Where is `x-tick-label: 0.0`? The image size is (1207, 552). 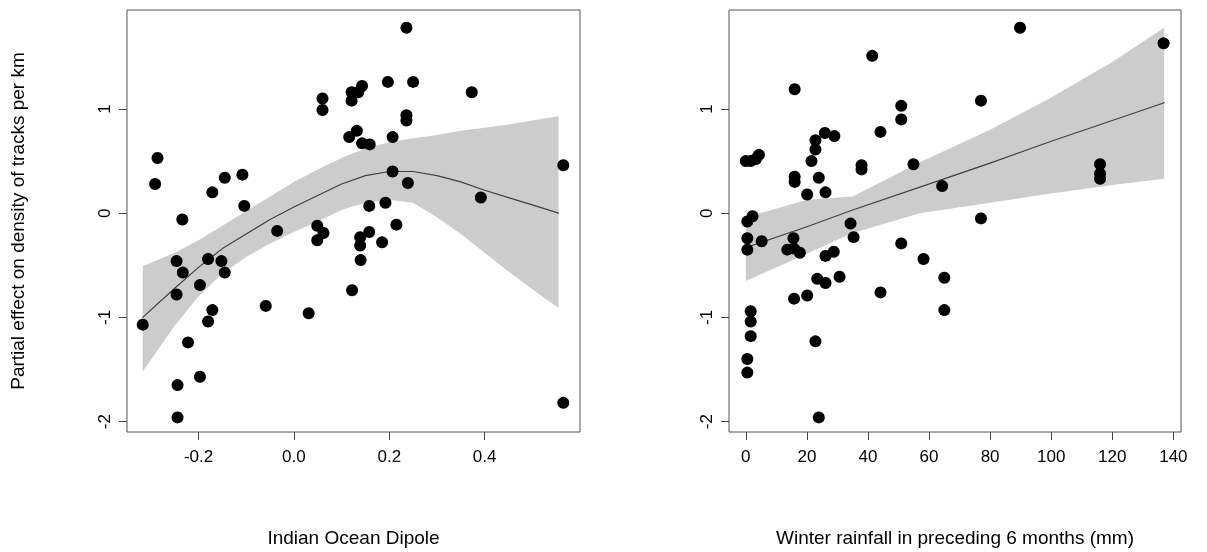
x-tick-label: 0.0 is located at coordinates (294, 456).